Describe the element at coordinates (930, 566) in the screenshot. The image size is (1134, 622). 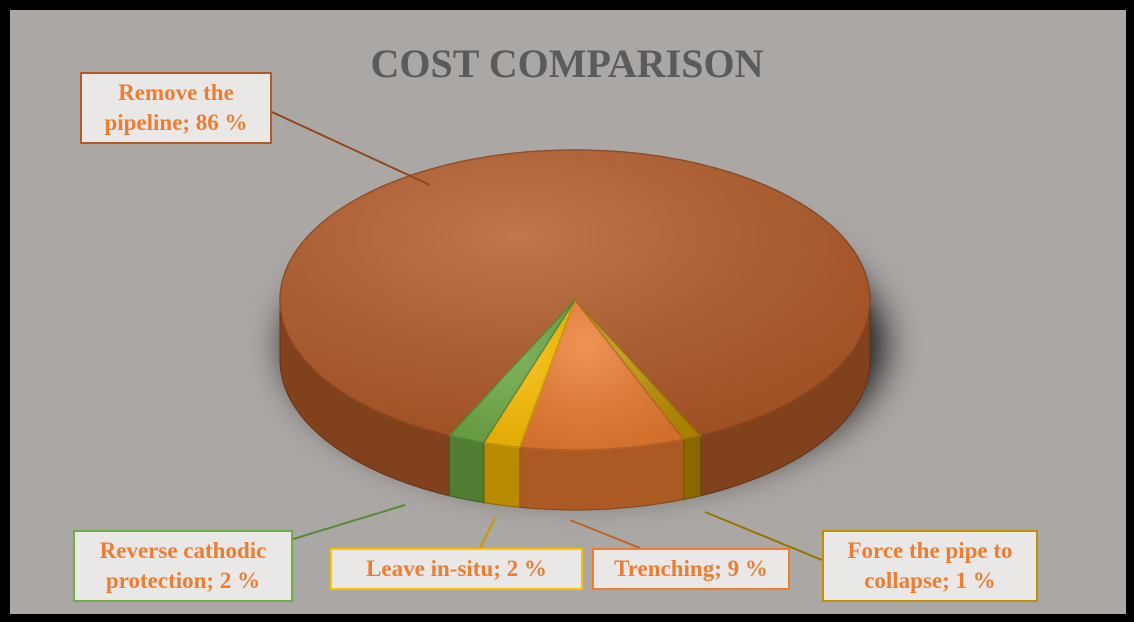
I see `data-label: Force the pipe to collapse; 1 %` at that location.